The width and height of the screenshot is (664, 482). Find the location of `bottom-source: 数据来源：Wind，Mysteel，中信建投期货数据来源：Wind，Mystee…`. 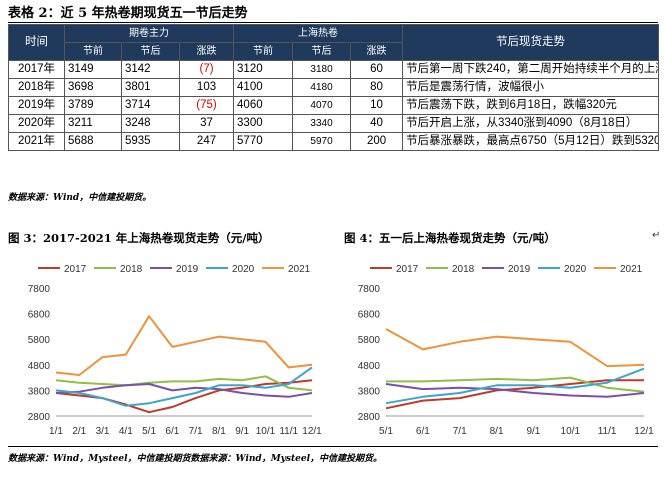

bottom-source: 数据来源：Wind，Mysteel，中信建投期货数据来源：Wind，Mystee… is located at coordinates (195, 459).